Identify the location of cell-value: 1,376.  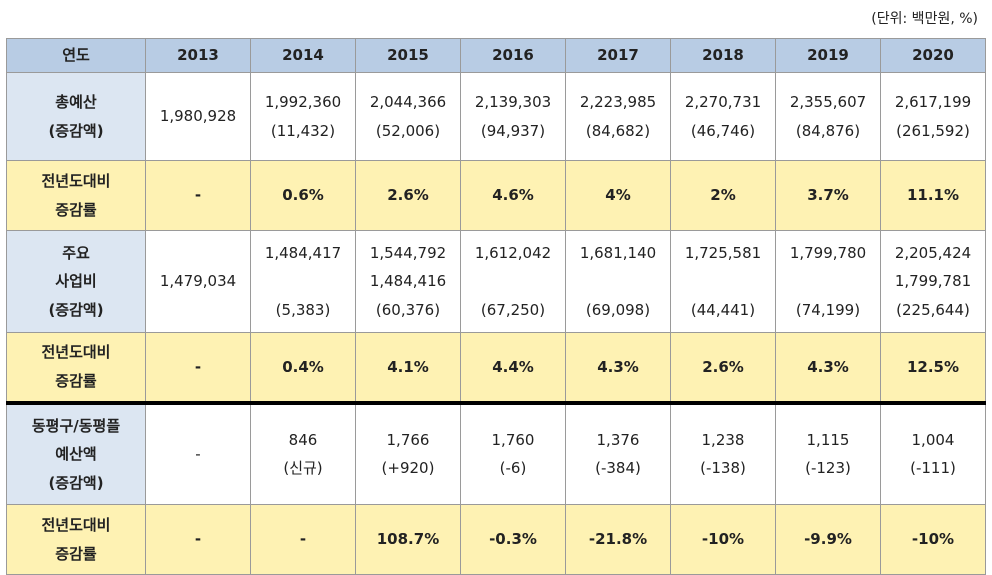
(618, 439).